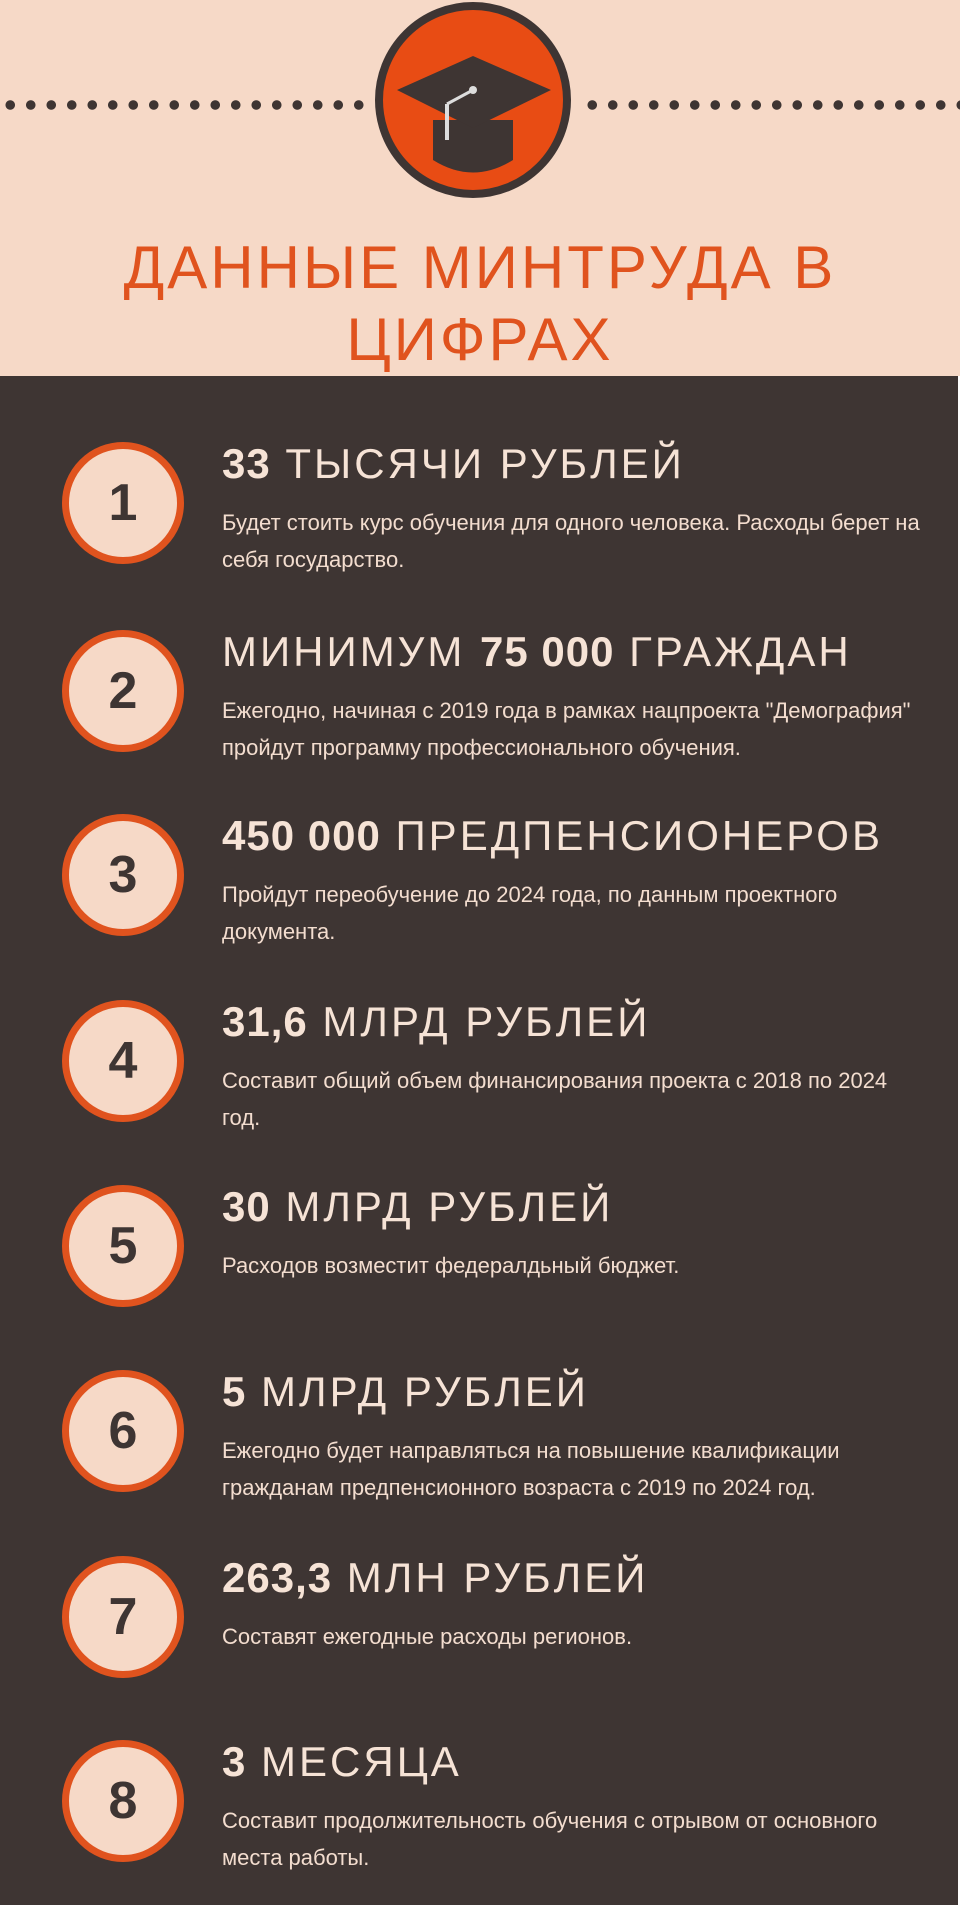  I want to click on stat-heading: 3 МЕСЯЦА, so click(342, 1762).